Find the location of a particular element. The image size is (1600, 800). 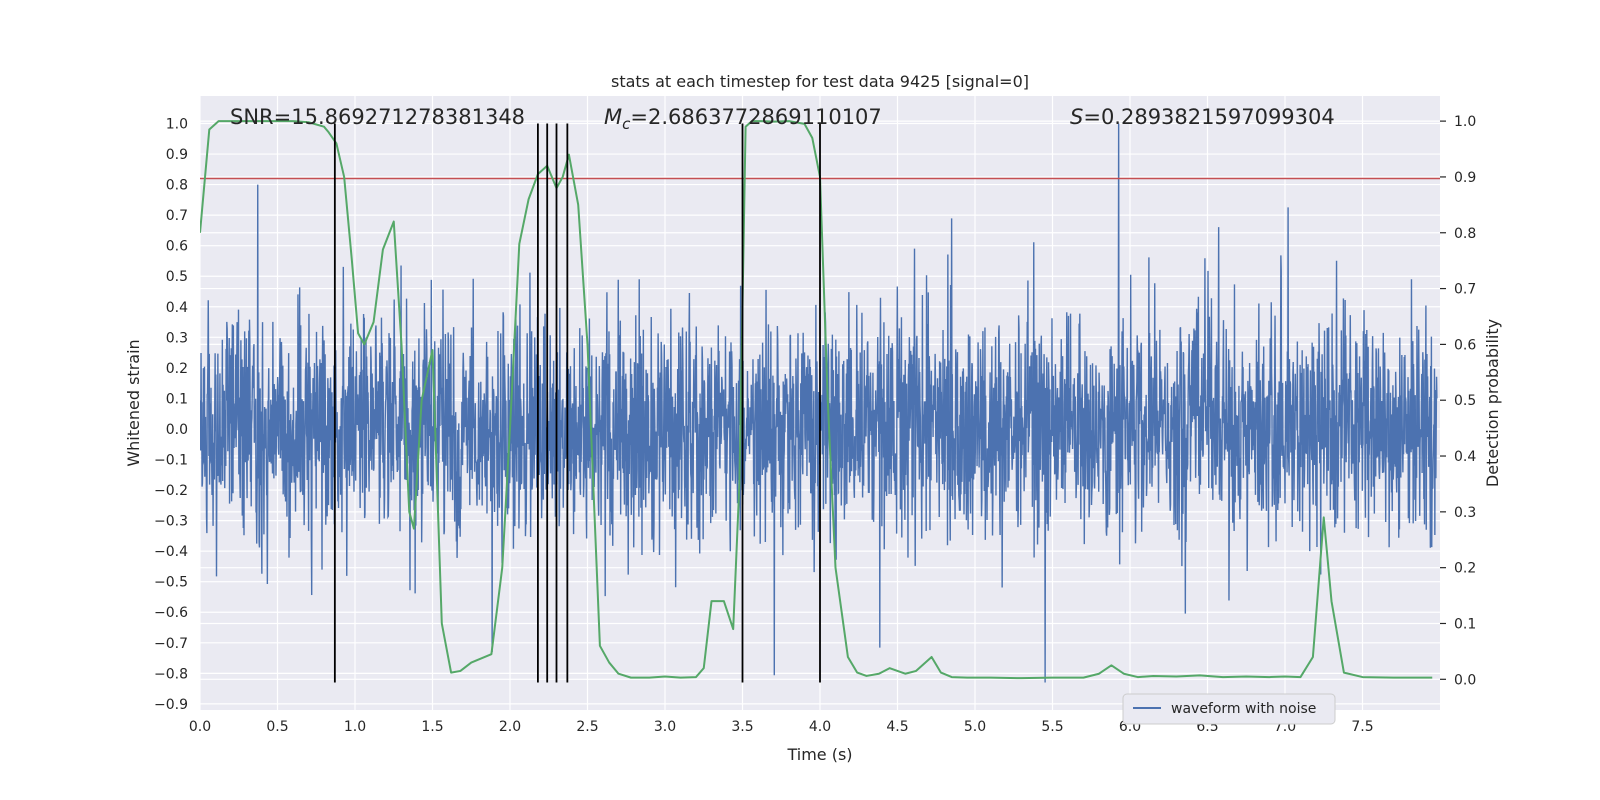

y2-tick-label: 1.0 is located at coordinates (1465, 122).